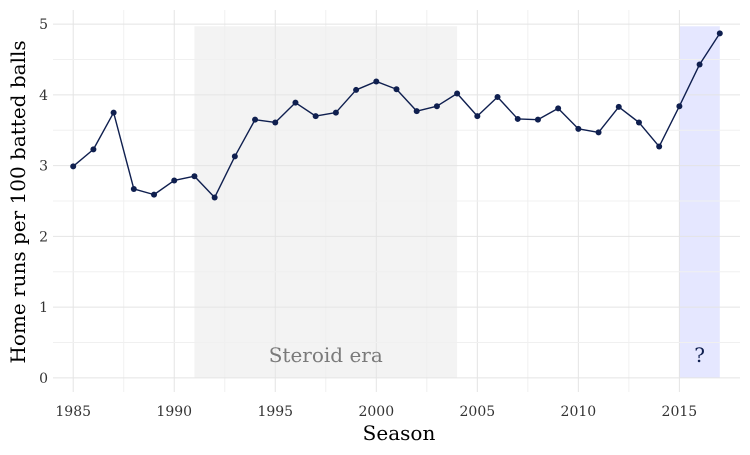 The image size is (750, 455). What do you see at coordinates (699, 202) in the screenshot?
I see `shaded-region-recent` at bounding box center [699, 202].